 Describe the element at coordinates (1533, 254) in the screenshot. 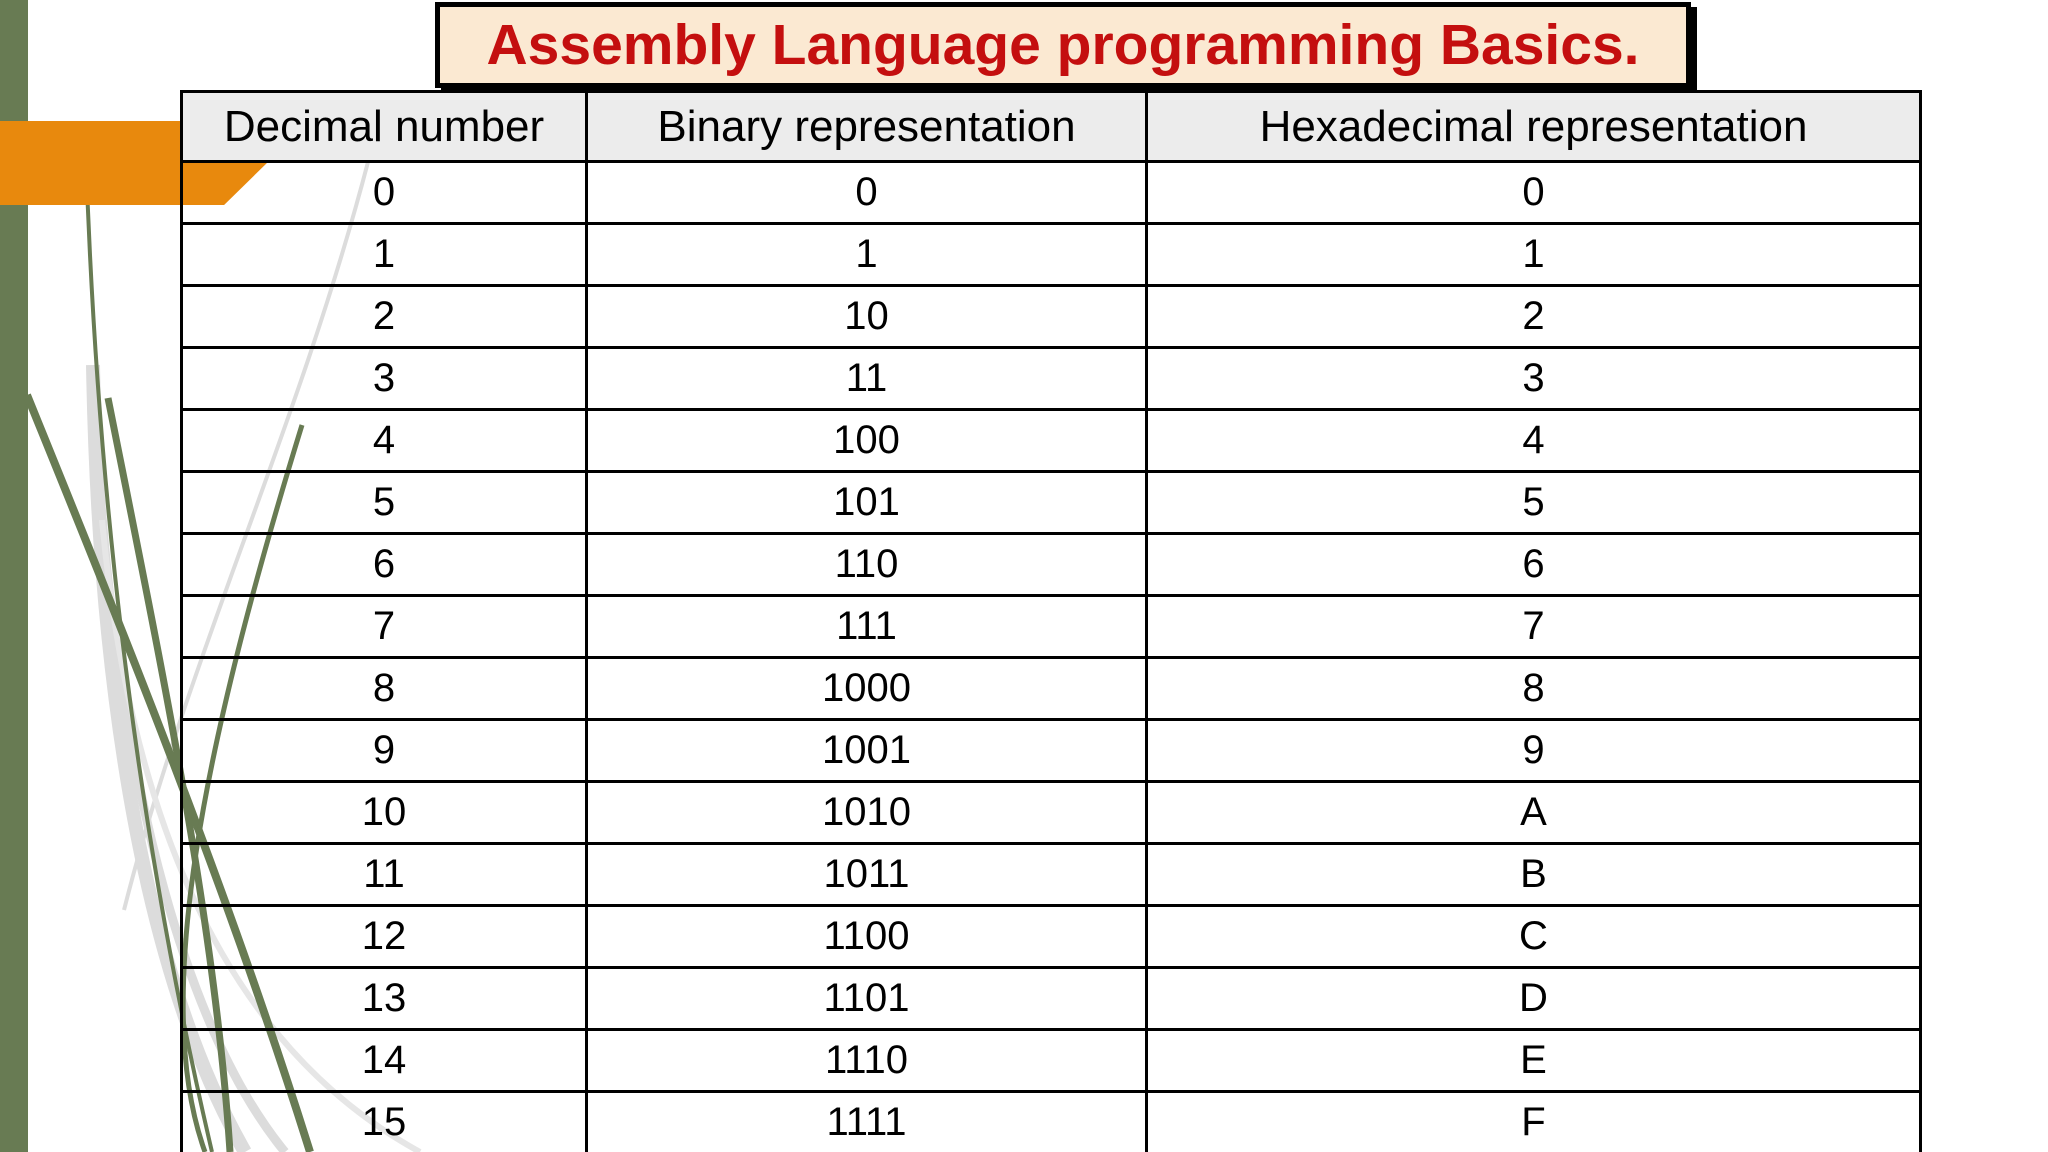

I see `cell-hex: 1` at that location.